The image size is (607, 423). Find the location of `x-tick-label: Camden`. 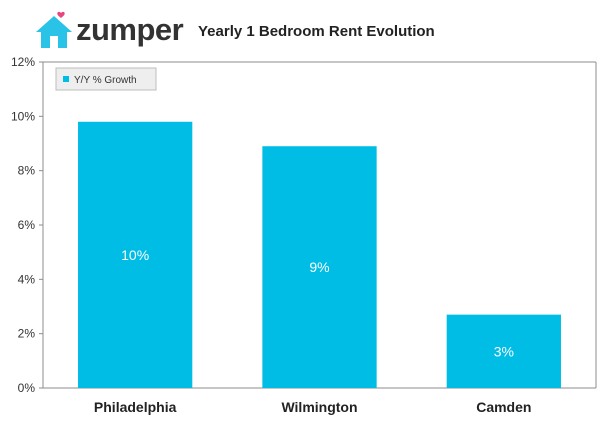

x-tick-label: Camden is located at coordinates (503, 407).